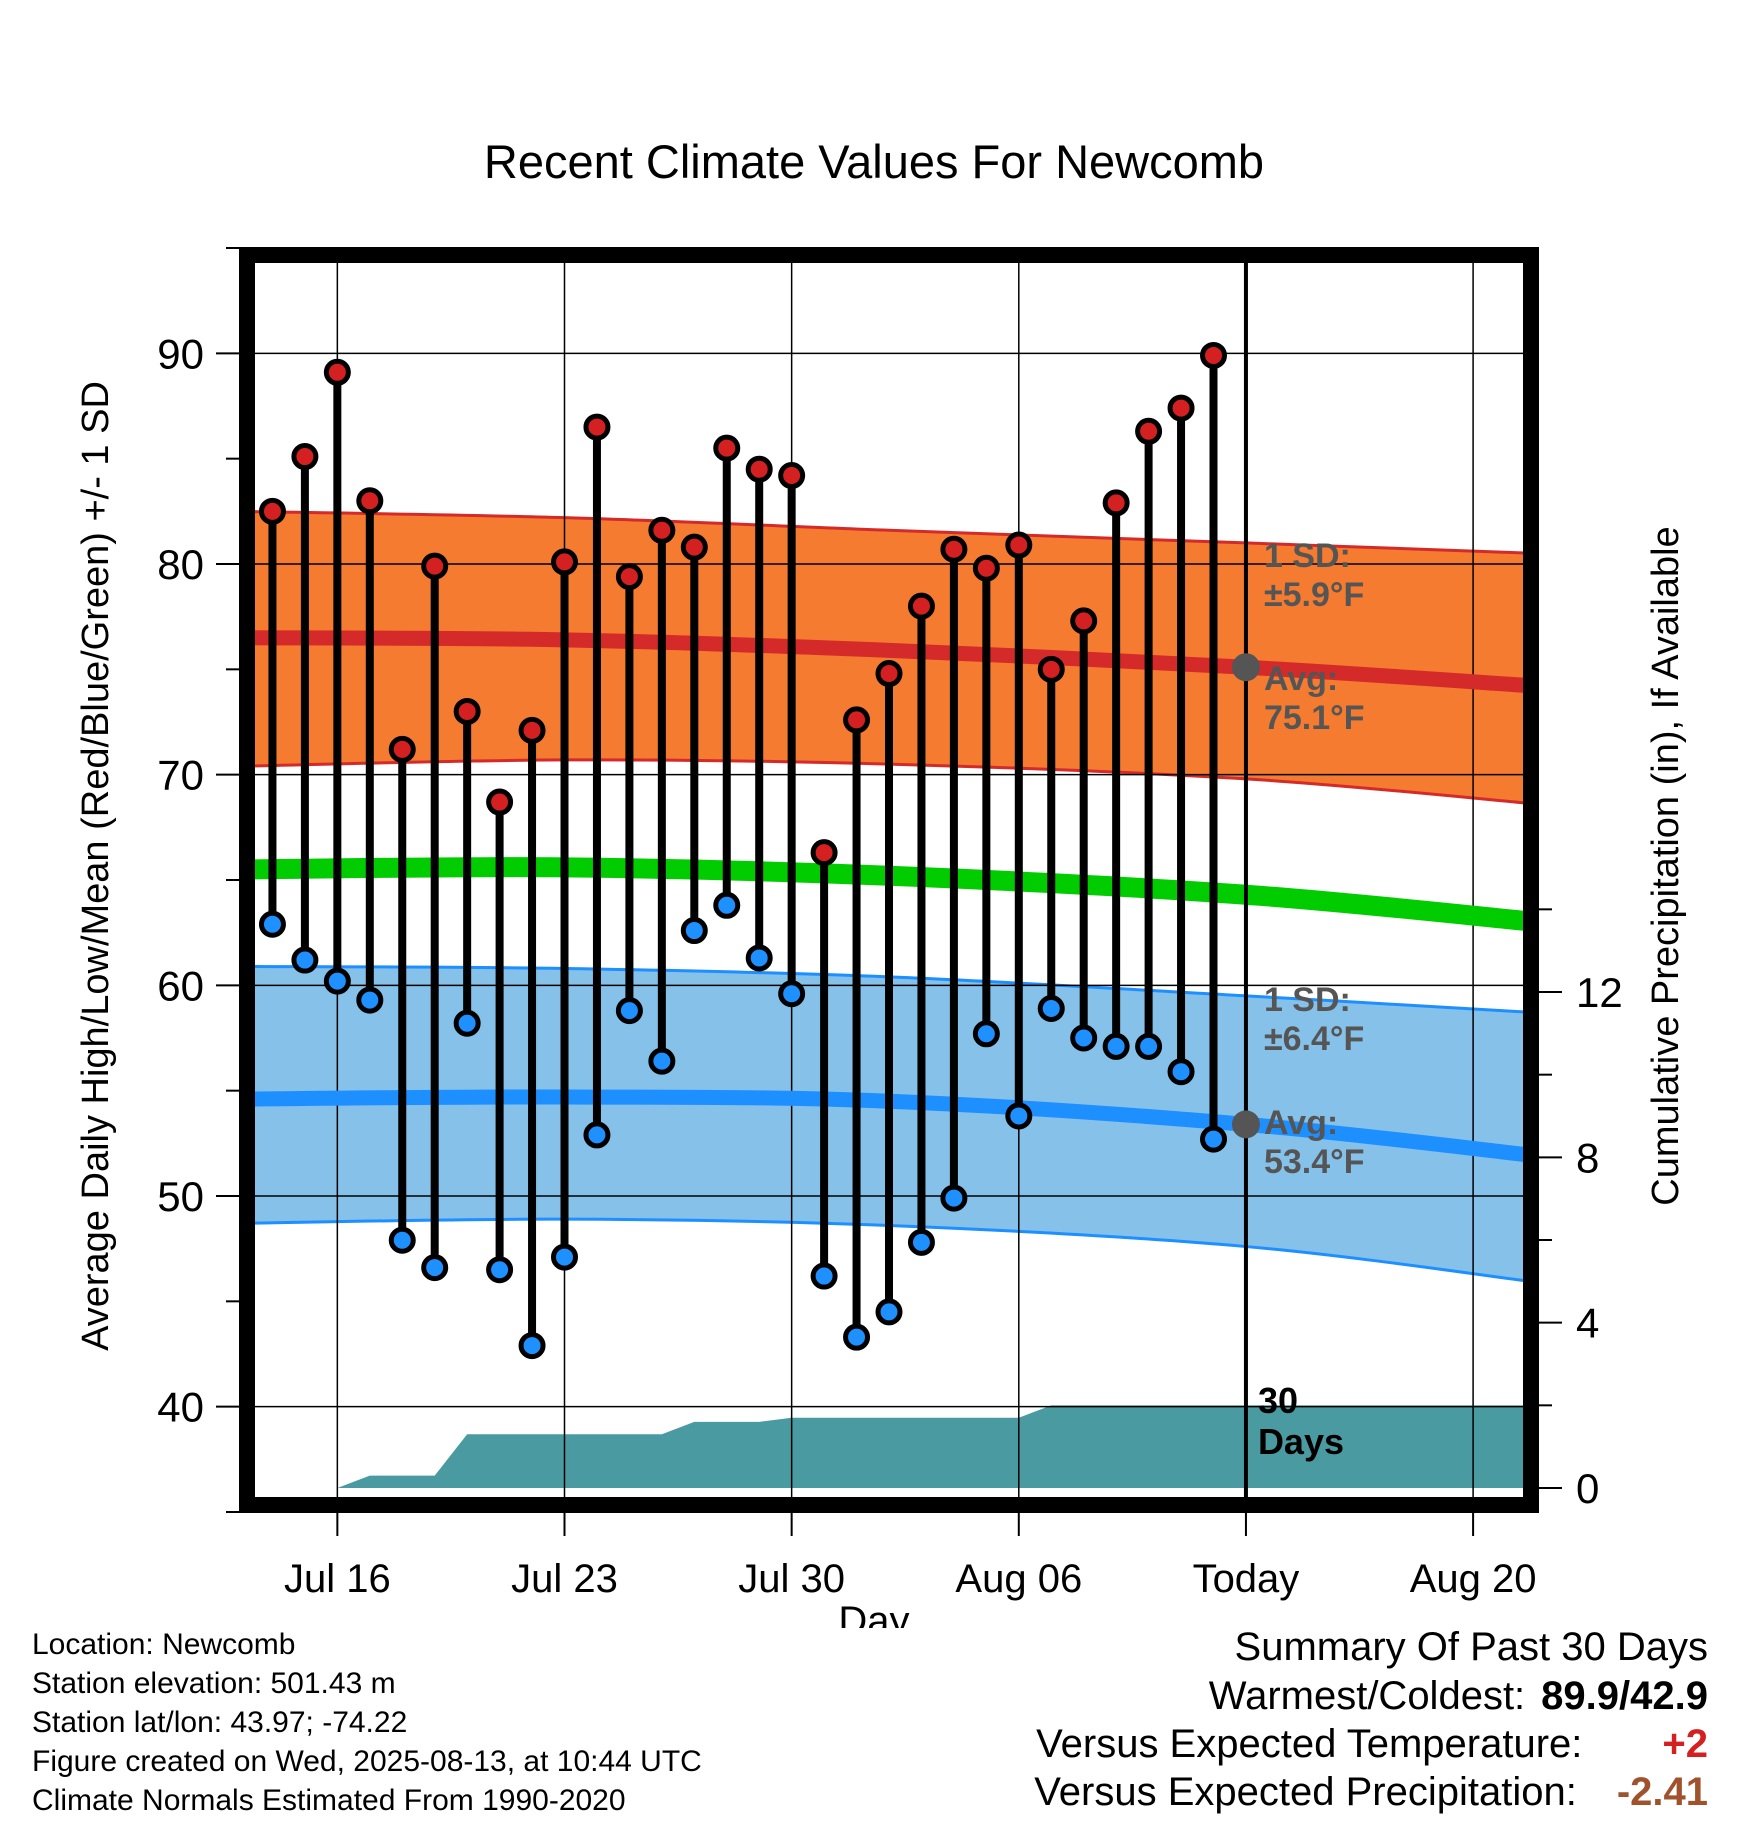  I want to click on today-high-normal-marker, so click(1245, 667).